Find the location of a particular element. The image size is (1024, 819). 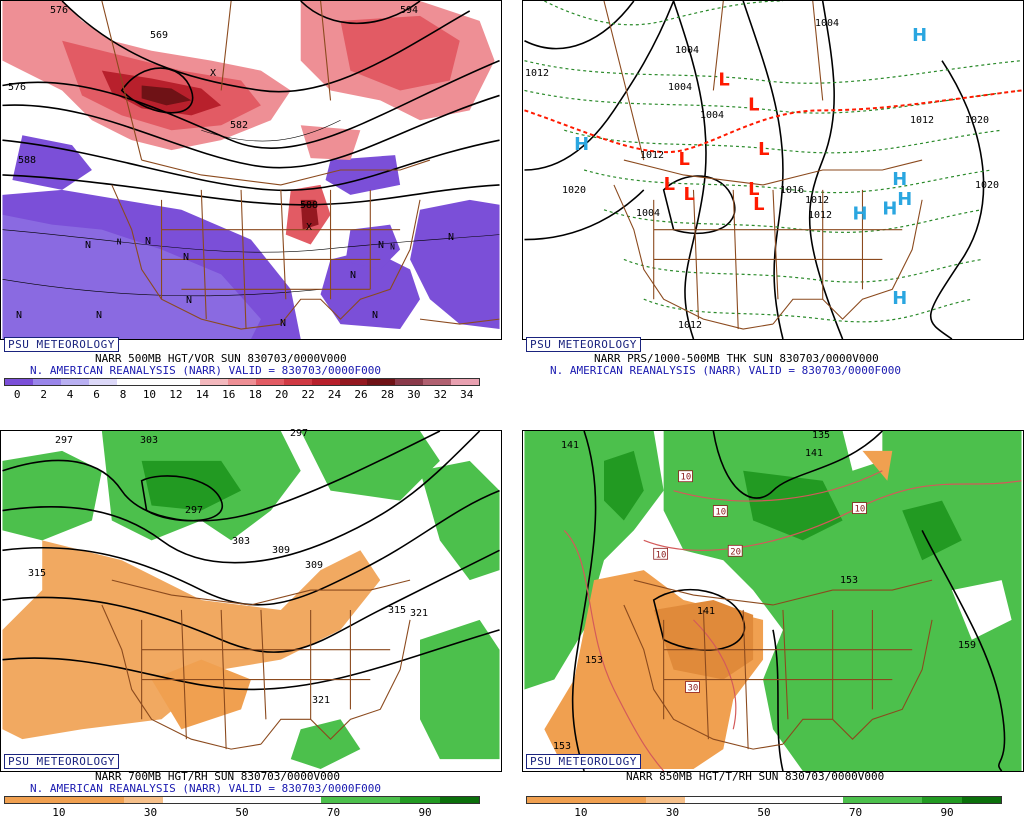

contour-label: 303 is located at coordinates (241, 541).